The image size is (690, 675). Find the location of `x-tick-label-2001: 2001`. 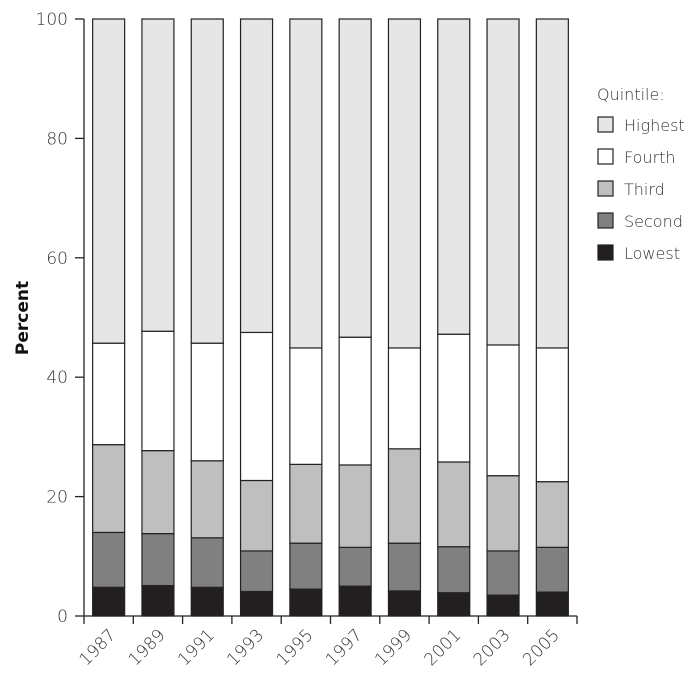

x-tick-label-2001: 2001 is located at coordinates (443, 647).